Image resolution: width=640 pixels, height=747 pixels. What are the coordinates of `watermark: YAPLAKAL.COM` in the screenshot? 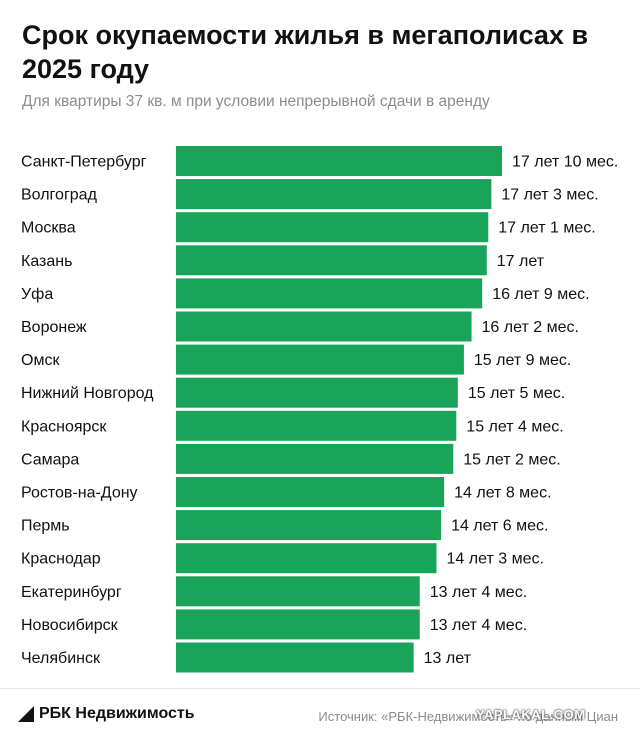 It's located at (531, 714).